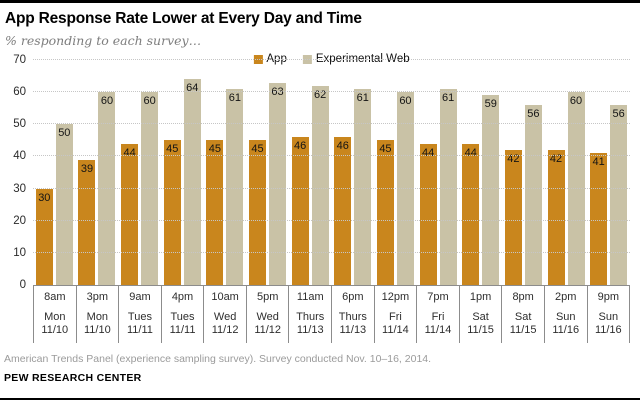  I want to click on x-label-day: Sun, so click(608, 316).